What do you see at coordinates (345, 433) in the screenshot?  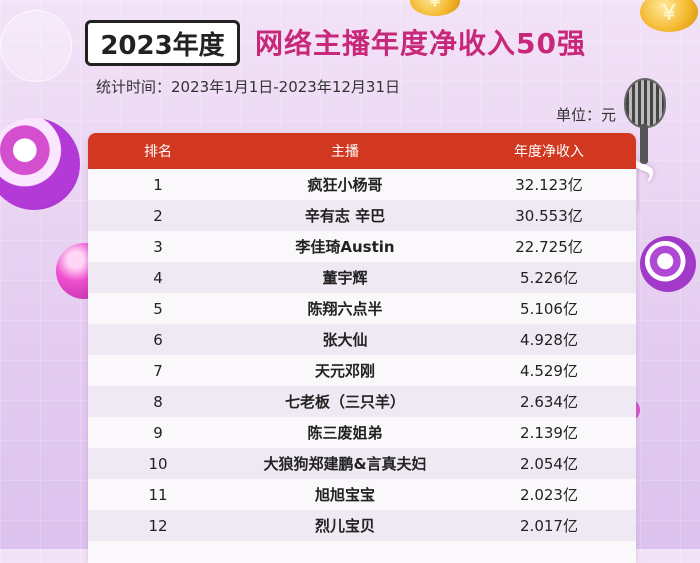 I see `name-cell: 陈三废姐弟` at bounding box center [345, 433].